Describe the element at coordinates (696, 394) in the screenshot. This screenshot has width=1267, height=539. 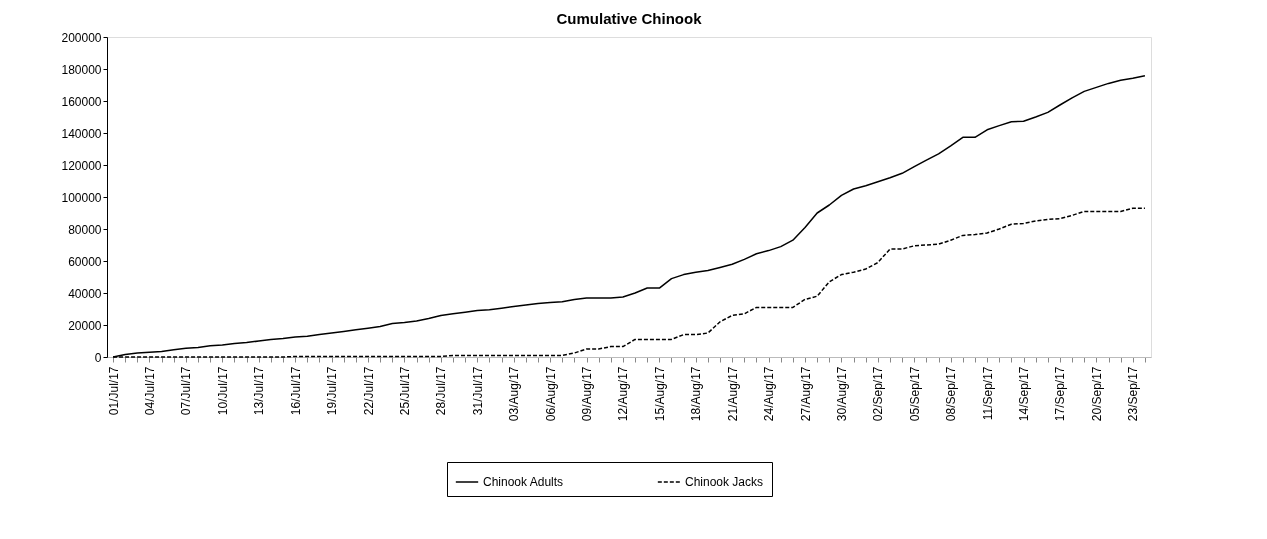
I see `x-tick-label: 18/Aug/17` at that location.